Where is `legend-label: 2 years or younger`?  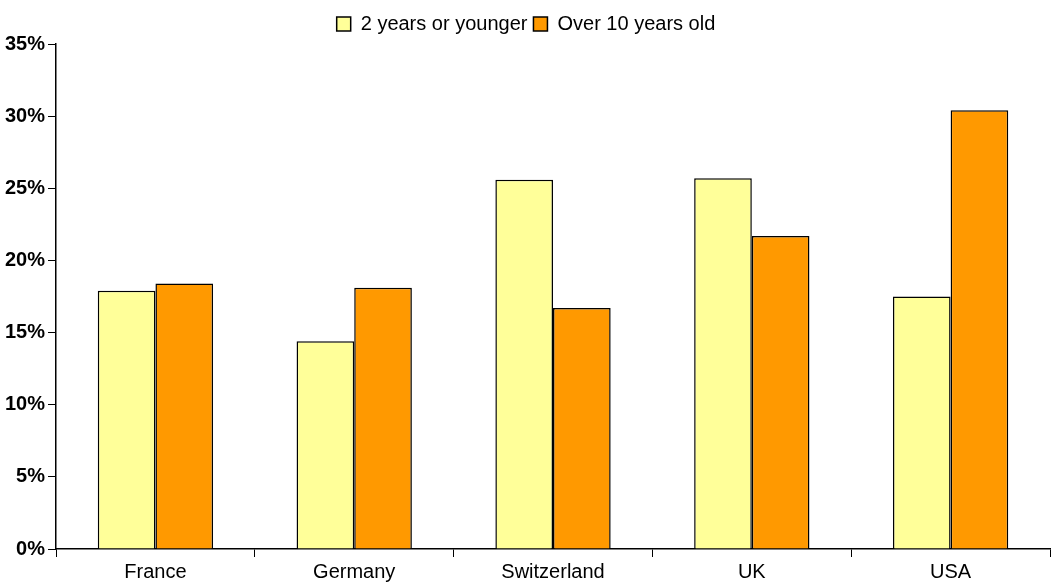
legend-label: 2 years or younger is located at coordinates (444, 22).